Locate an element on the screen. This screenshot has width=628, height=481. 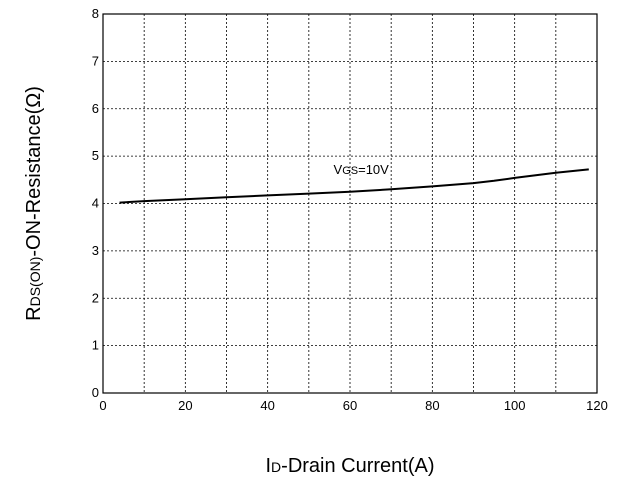
rdson-series-line is located at coordinates (354, 186).